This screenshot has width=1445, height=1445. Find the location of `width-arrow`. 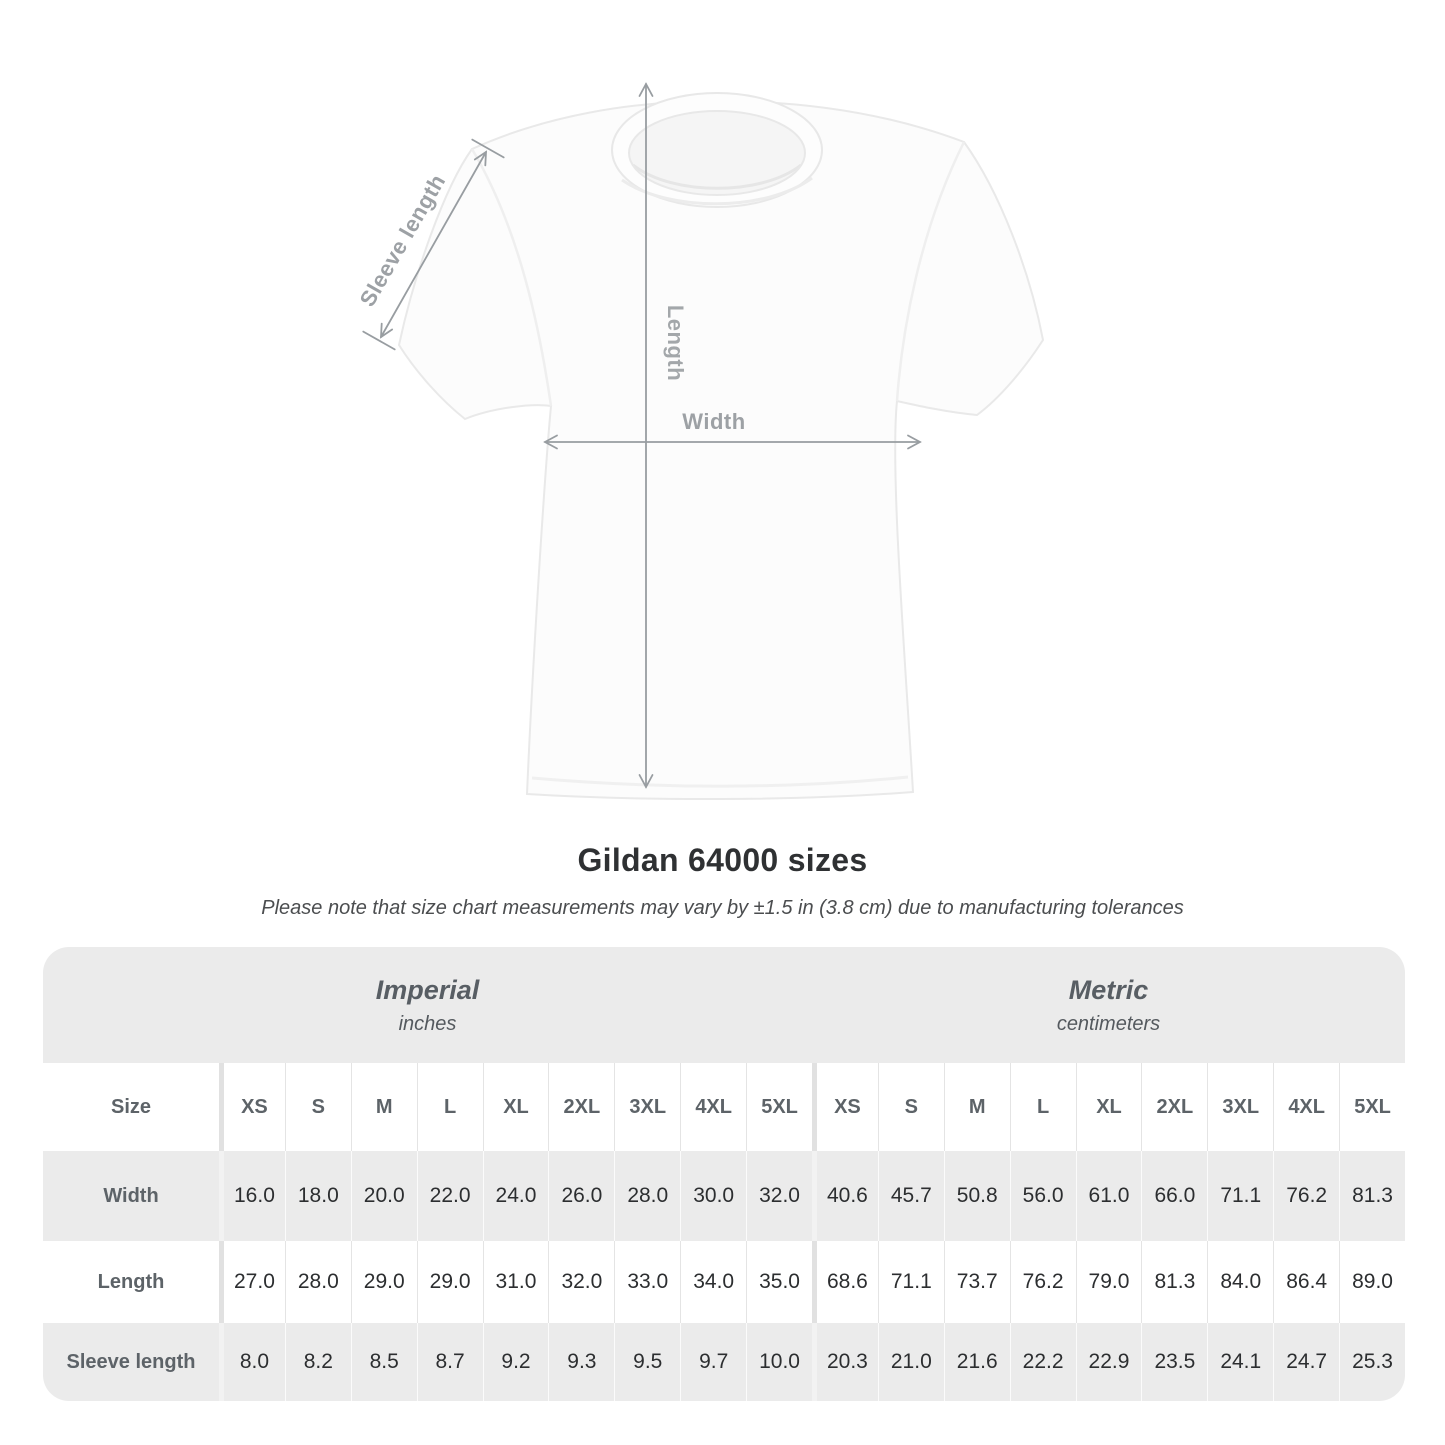

width-arrow is located at coordinates (732, 442).